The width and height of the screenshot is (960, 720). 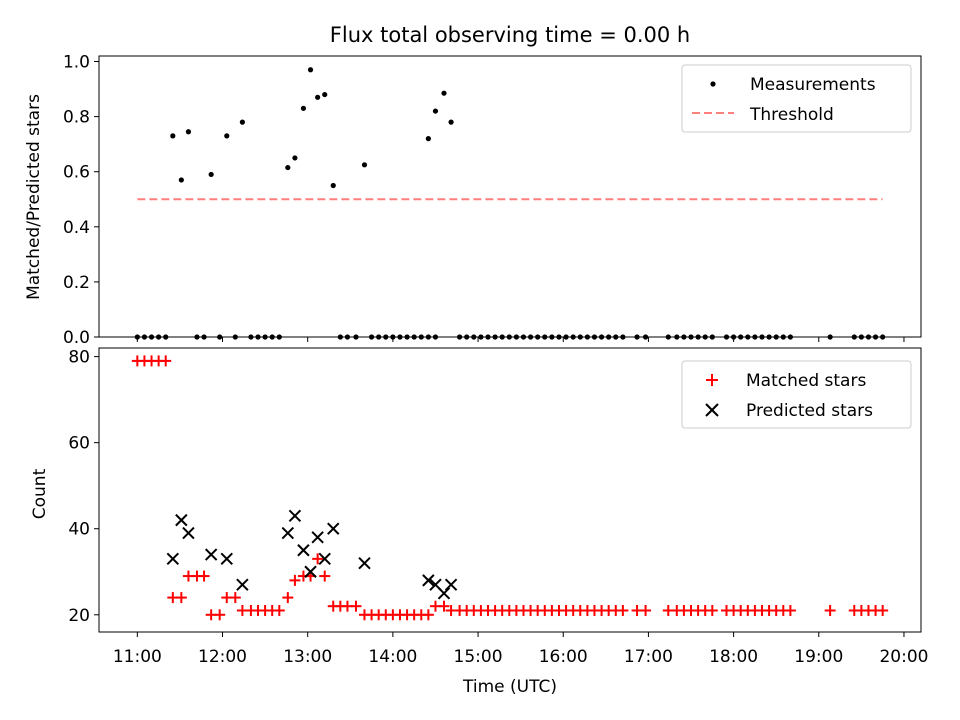 I want to click on legend-threshold-label: Threshold, so click(x=791, y=115).